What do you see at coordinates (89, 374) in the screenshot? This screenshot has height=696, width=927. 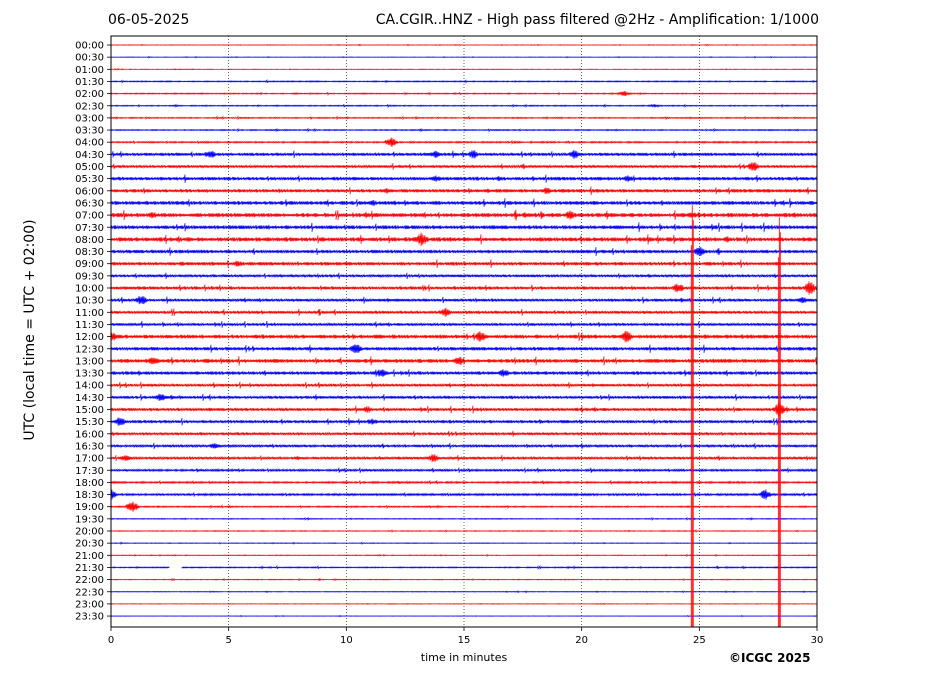 I see `y-tick-label-27: 13:30` at bounding box center [89, 374].